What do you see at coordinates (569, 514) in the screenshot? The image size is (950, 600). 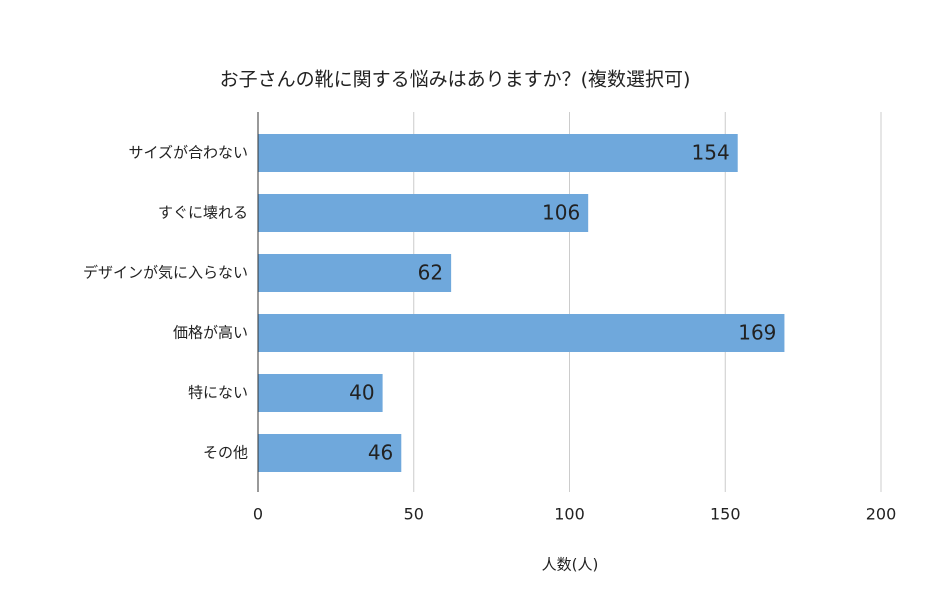 I see `x-tick-label: 100` at bounding box center [569, 514].